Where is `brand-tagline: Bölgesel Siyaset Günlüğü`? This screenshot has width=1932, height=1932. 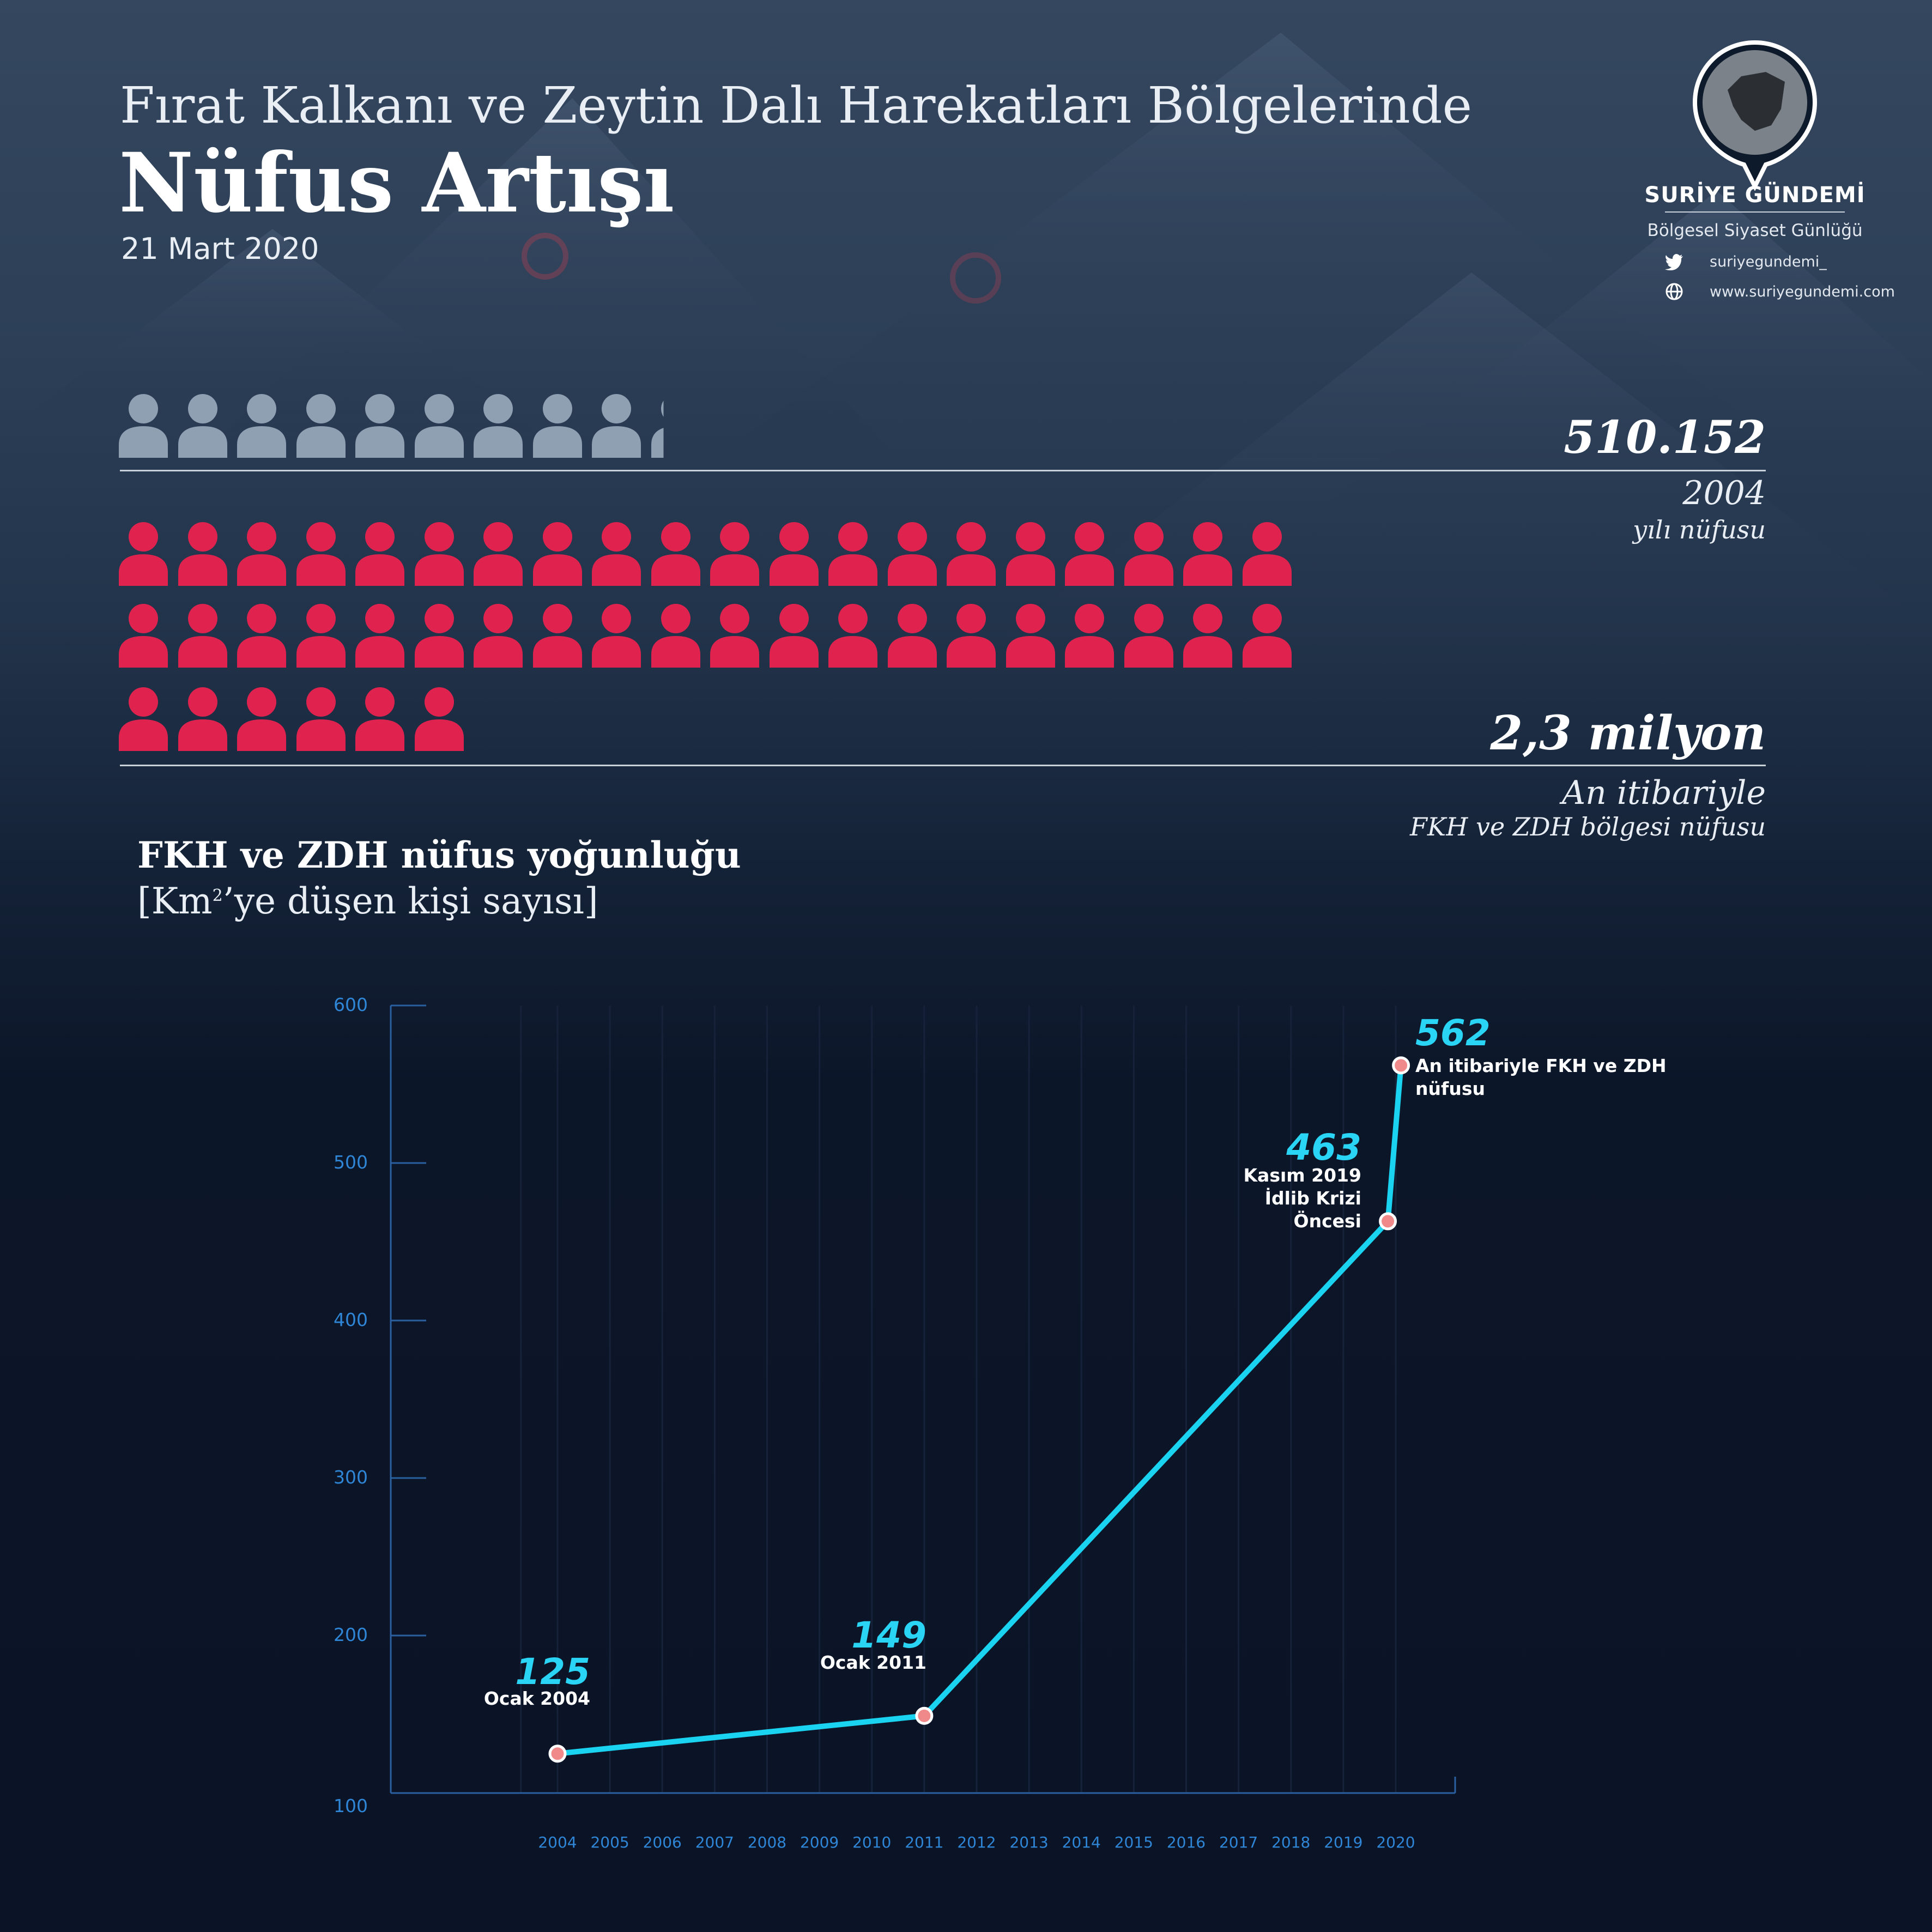 brand-tagline: Bölgesel Siyaset Günlüğü is located at coordinates (1755, 230).